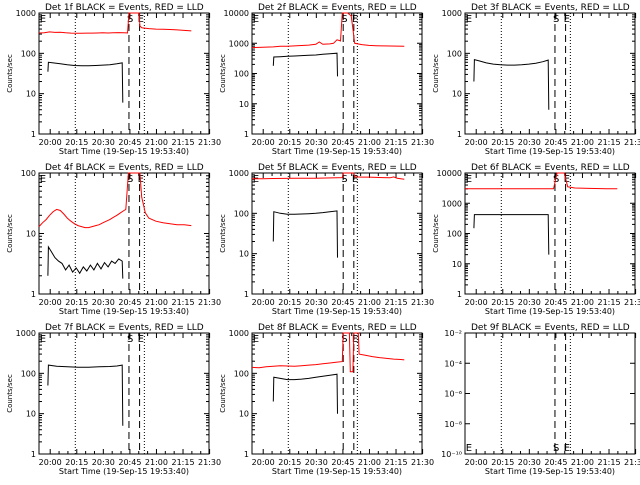 The height and width of the screenshot is (485, 640). I want to click on y-tick-label: 10⁻⁴, so click(453, 363).